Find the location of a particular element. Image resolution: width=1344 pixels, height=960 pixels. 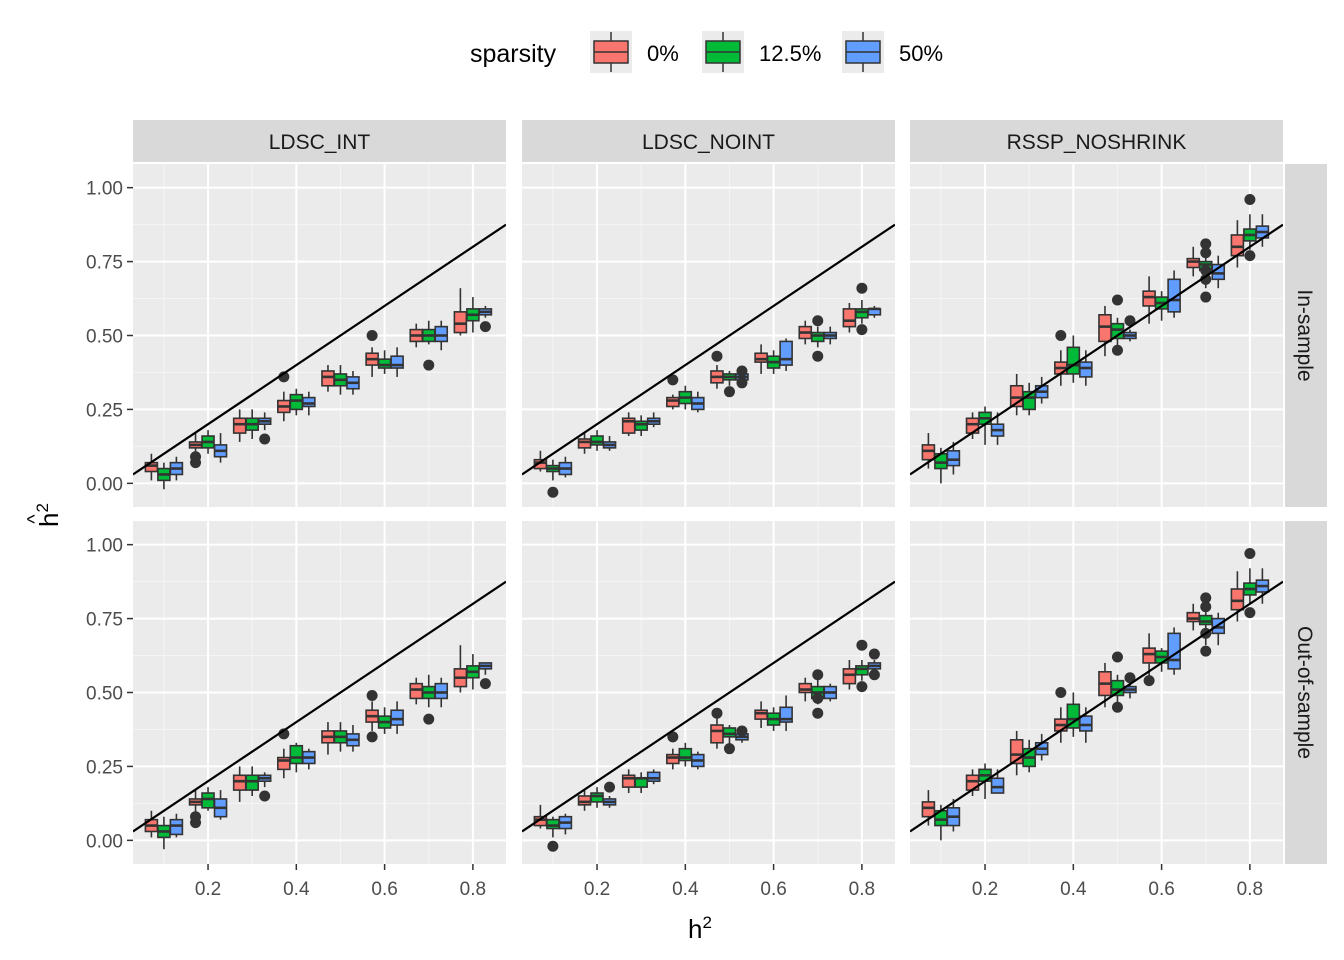

y-axis-title-hat: ^ is located at coordinates (35, 519).